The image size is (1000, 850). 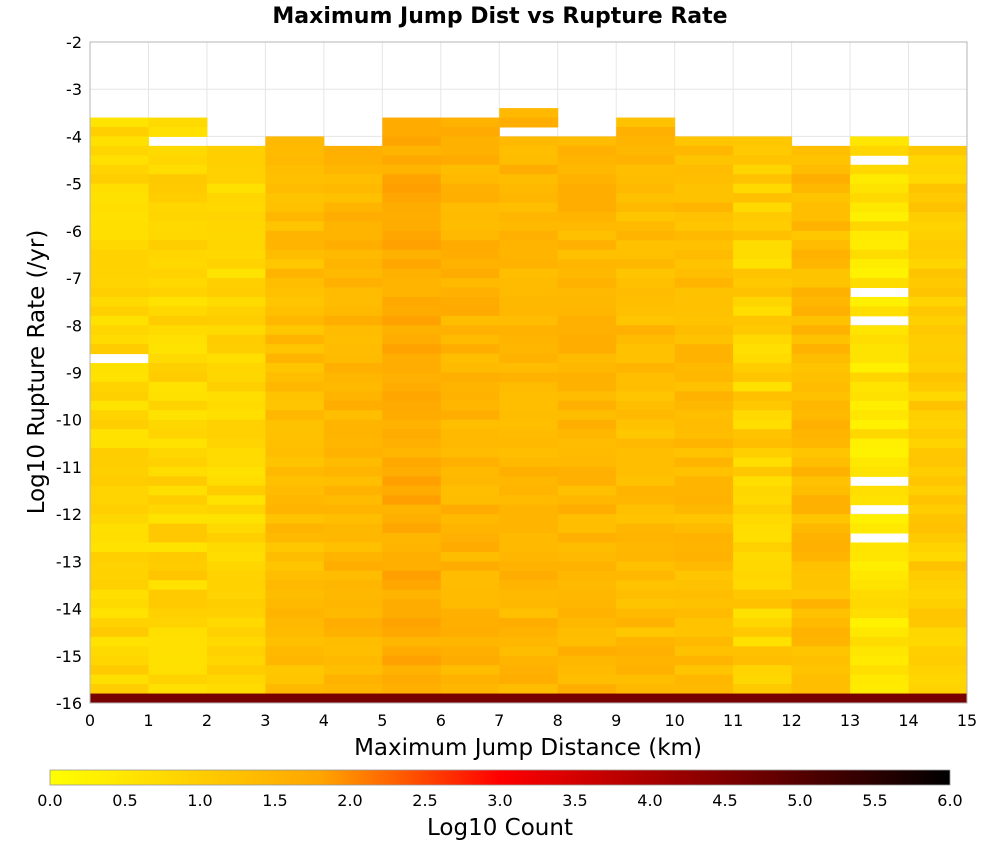 I want to click on colorbar-tick-label: 6.0, so click(x=949, y=800).